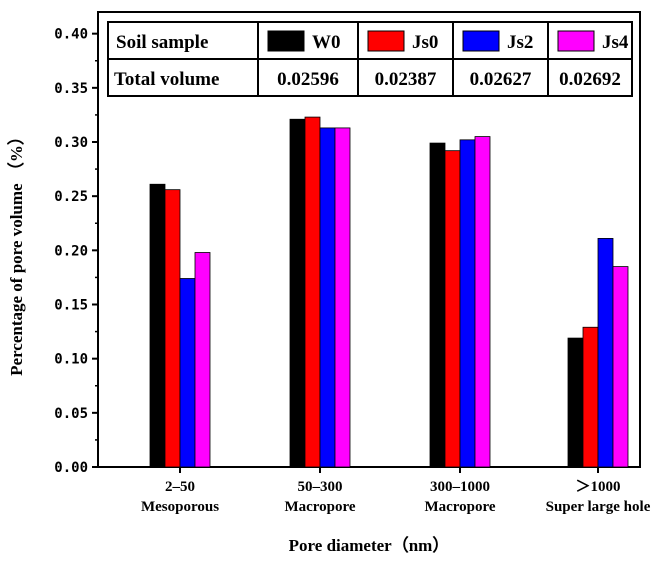  What do you see at coordinates (615, 42) in the screenshot?
I see `legend-series-name: Js4` at bounding box center [615, 42].